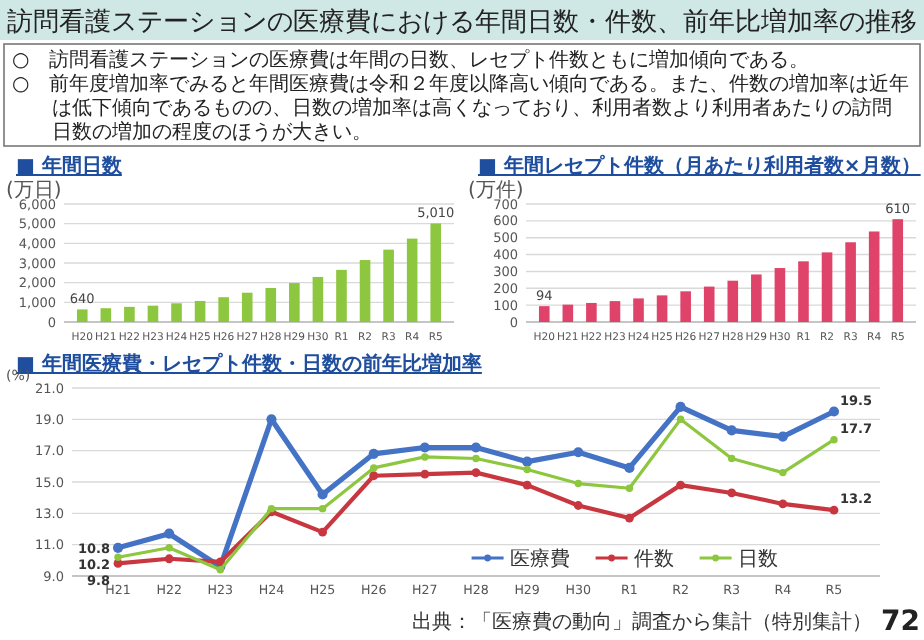  Describe the element at coordinates (757, 560) in the screenshot. I see `legend-label: 日数` at that location.